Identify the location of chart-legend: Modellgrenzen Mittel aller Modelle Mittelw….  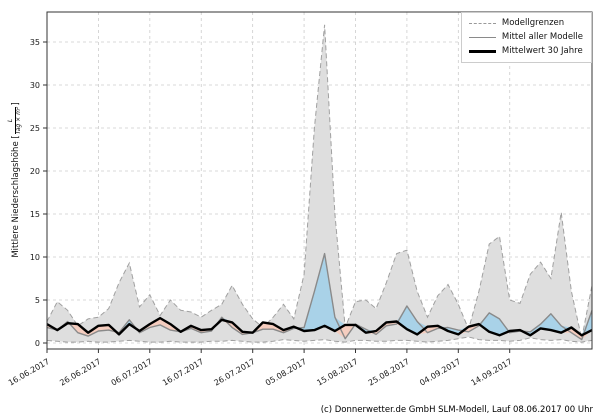
(526, 37).